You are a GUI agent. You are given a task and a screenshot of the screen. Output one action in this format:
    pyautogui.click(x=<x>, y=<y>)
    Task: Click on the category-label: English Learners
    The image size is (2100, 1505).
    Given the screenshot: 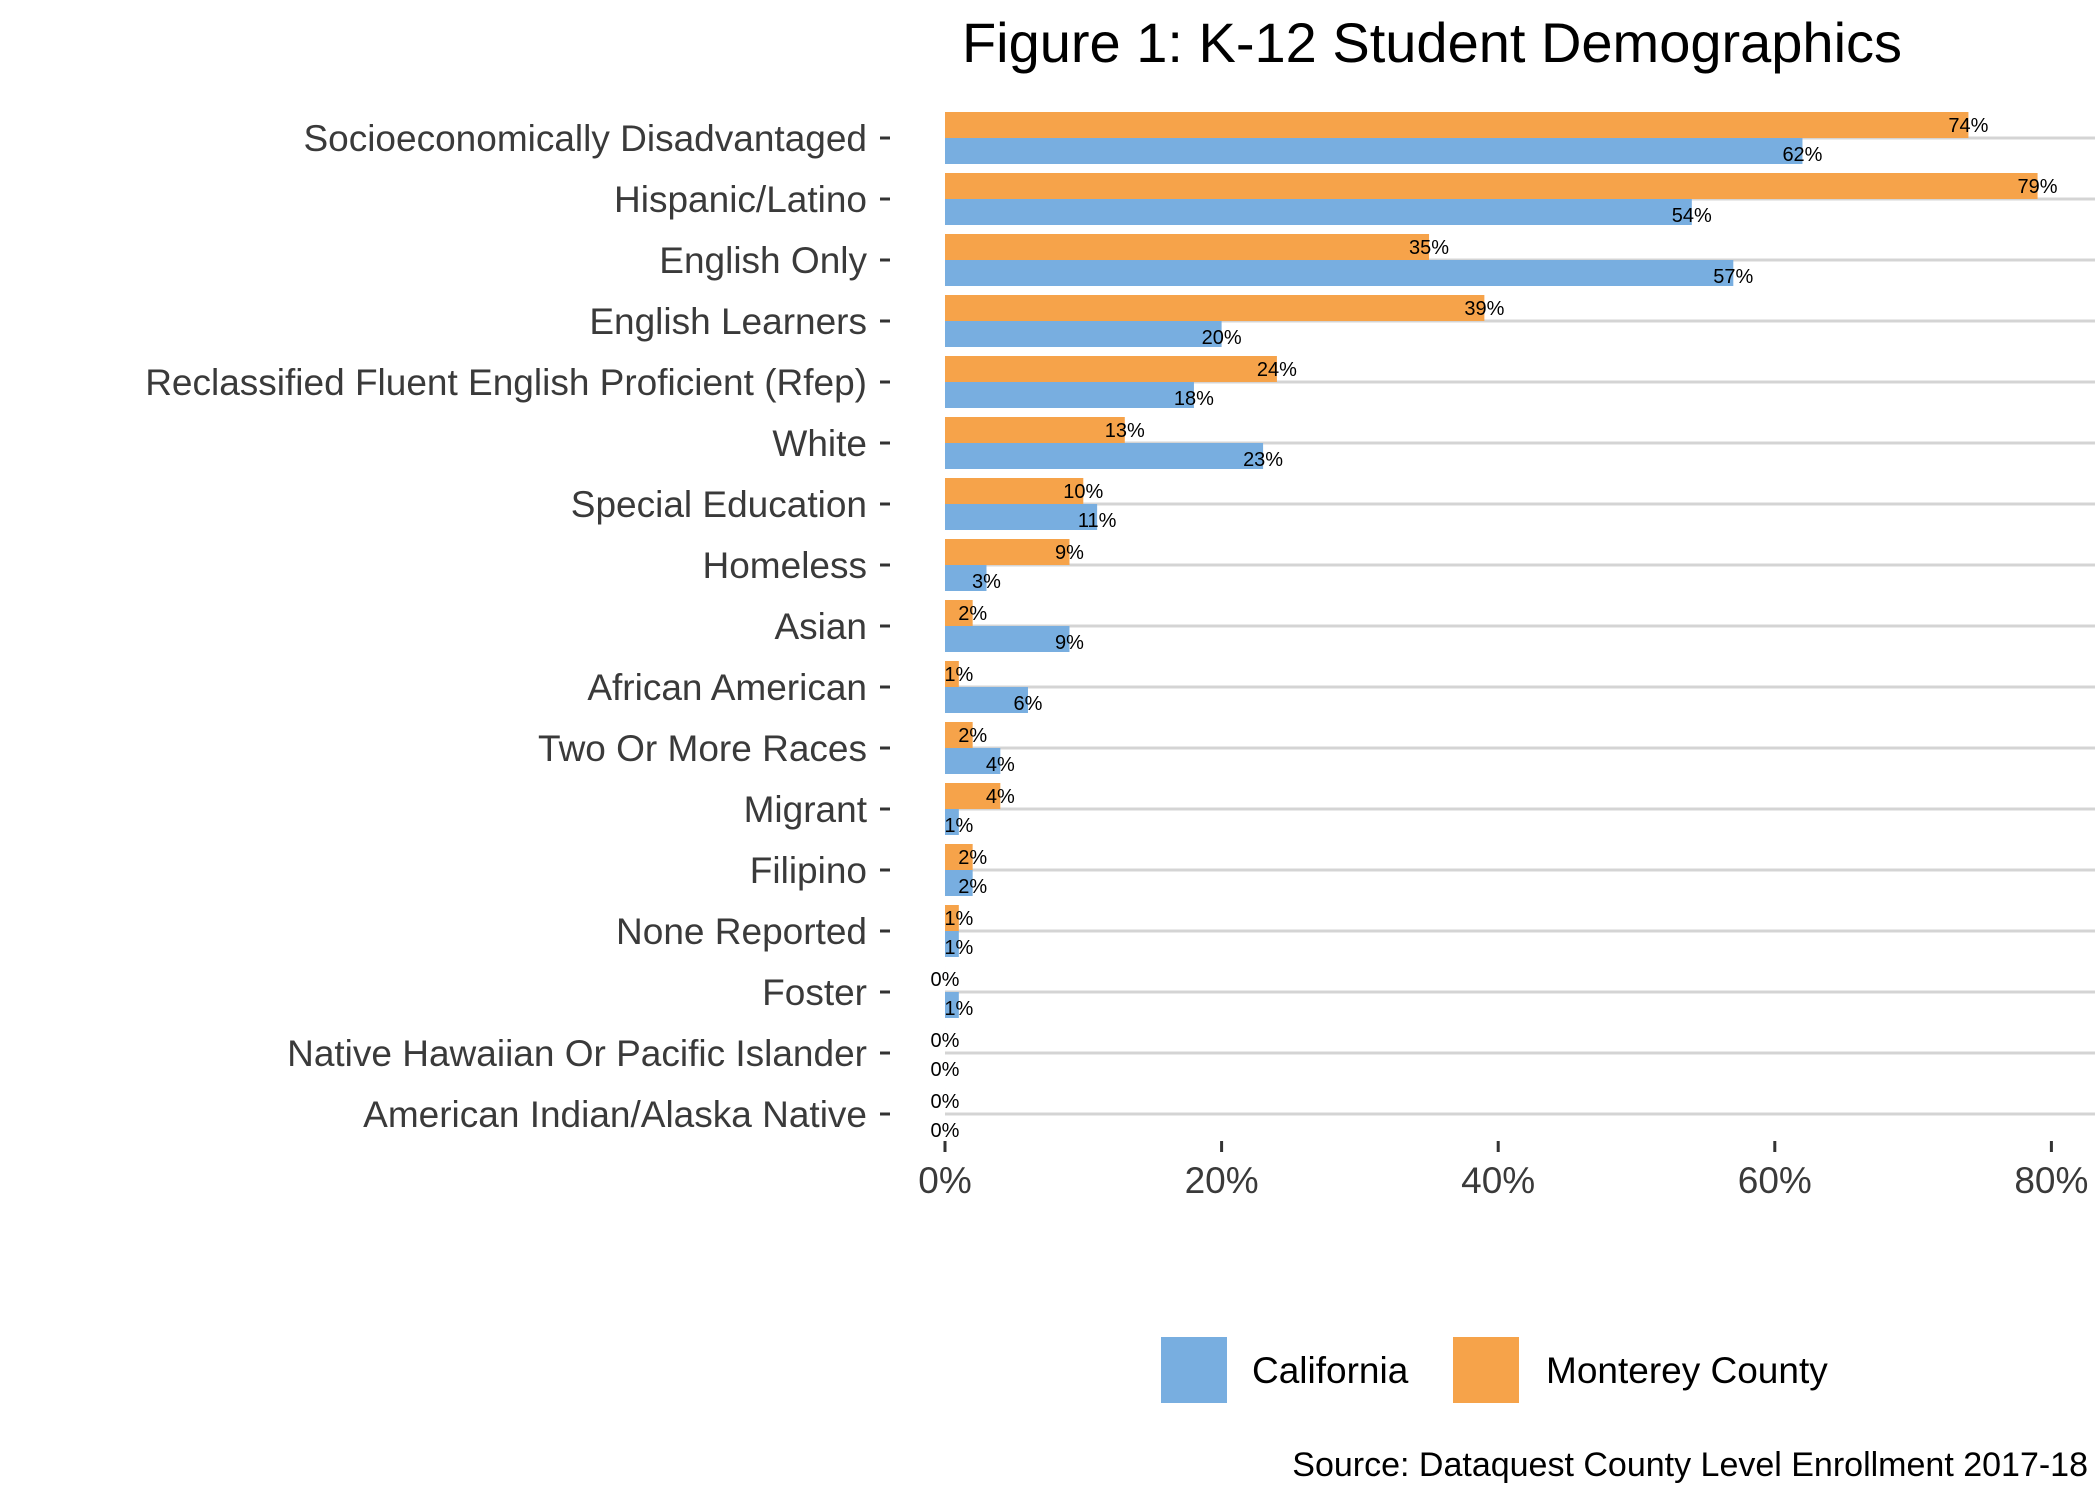 What is the action you would take?
    pyautogui.click(x=728, y=321)
    